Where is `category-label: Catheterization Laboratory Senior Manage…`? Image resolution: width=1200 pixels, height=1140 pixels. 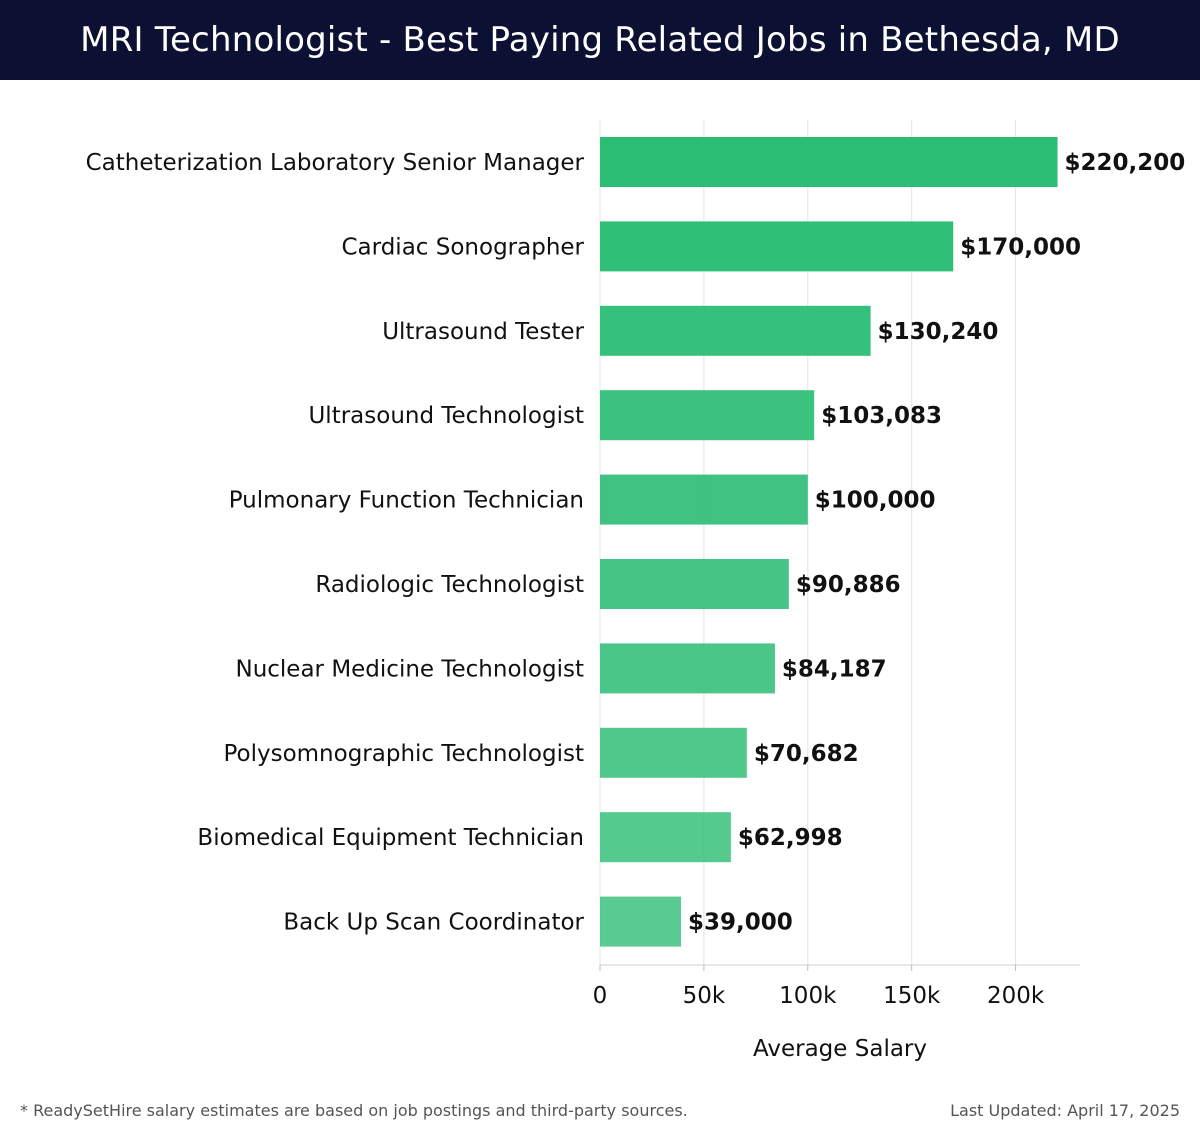 category-label: Catheterization Laboratory Senior Manage… is located at coordinates (335, 163).